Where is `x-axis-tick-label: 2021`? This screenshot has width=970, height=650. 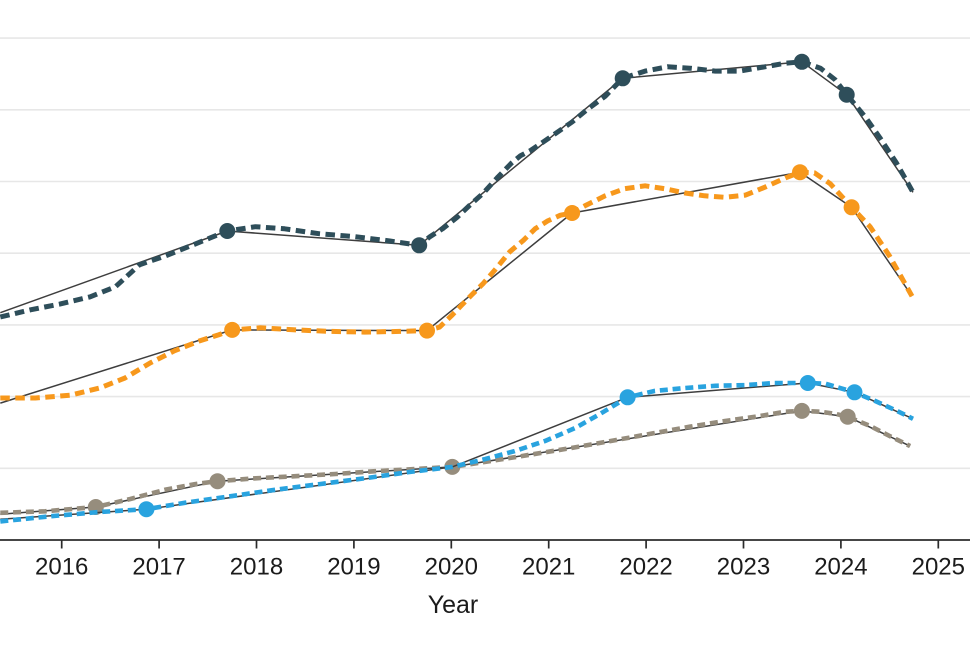 x-axis-tick-label: 2021 is located at coordinates (548, 567).